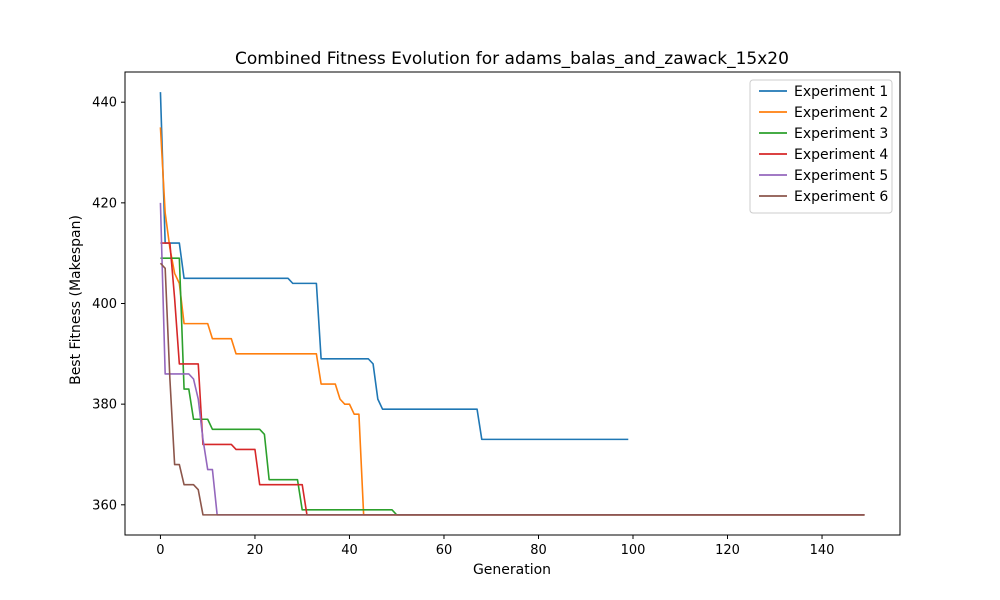 The image size is (1000, 600). I want to click on legend-label: Experiment 3, so click(841, 134).